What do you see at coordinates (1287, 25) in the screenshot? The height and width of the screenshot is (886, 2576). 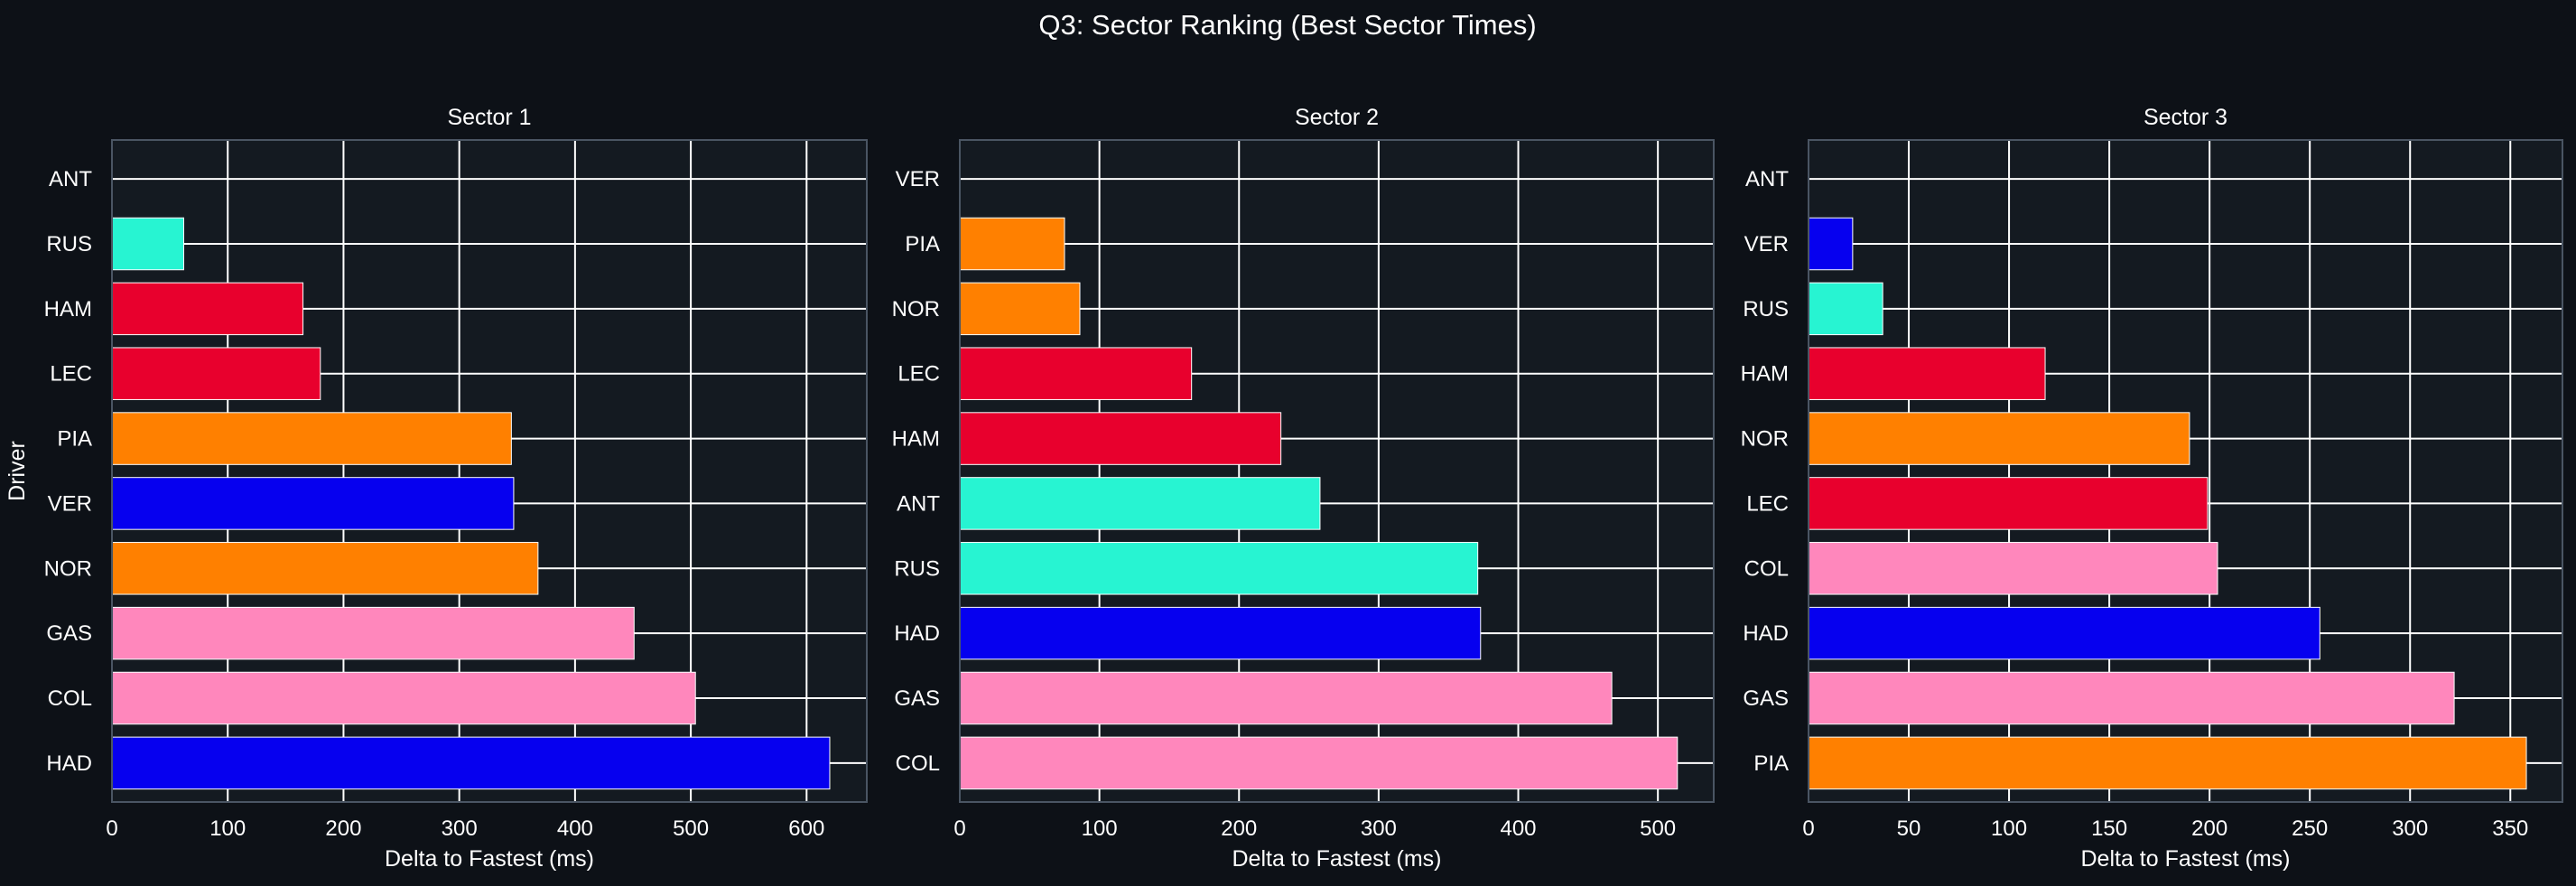 I see `figure-title: Q3: Sector Ranking (Best Sector Times)` at bounding box center [1287, 25].